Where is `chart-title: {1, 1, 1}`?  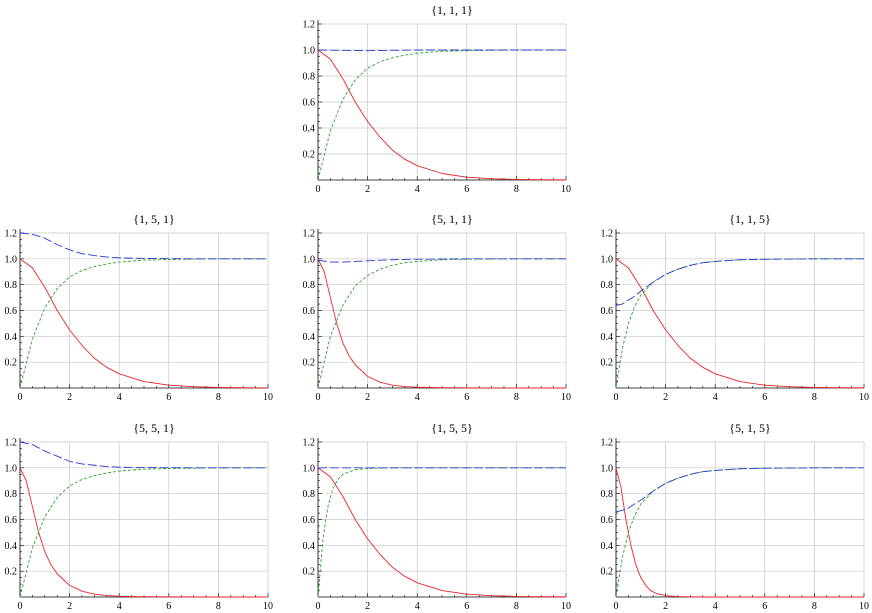
chart-title: {1, 1, 1} is located at coordinates (452, 10).